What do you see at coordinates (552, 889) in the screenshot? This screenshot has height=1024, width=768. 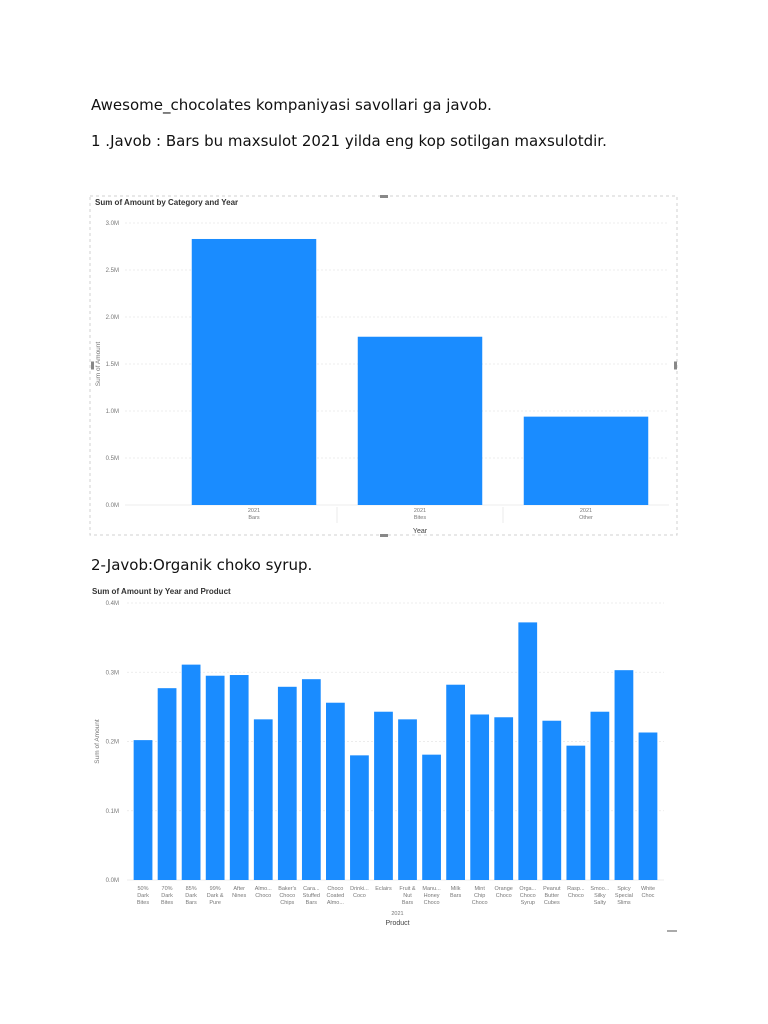 I see `x-tick-label: Peanut` at bounding box center [552, 889].